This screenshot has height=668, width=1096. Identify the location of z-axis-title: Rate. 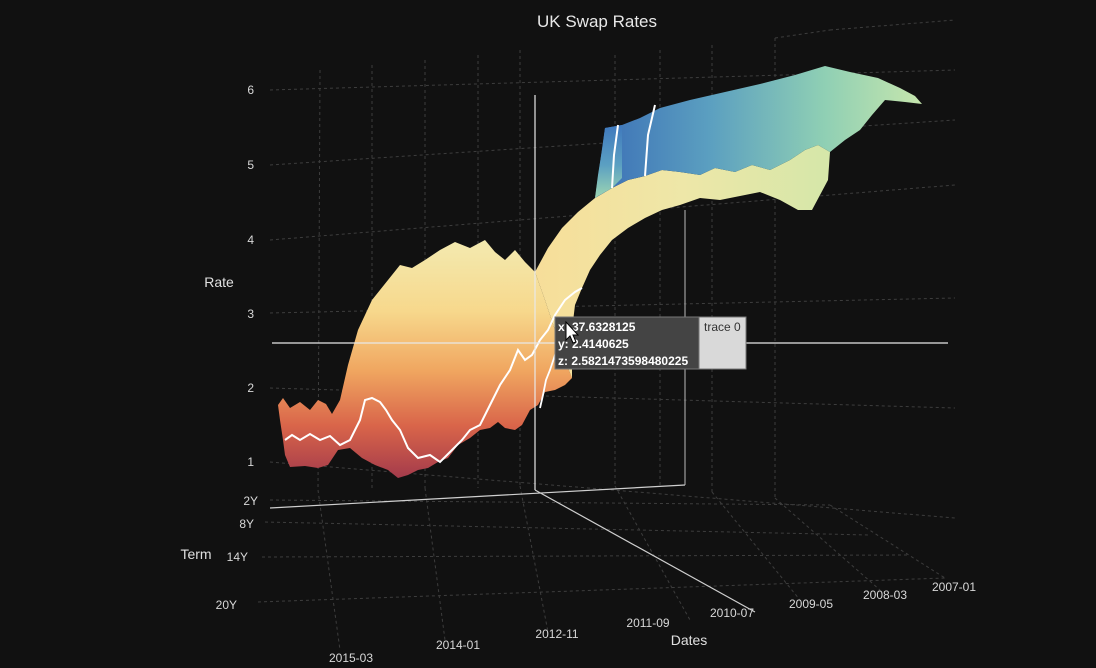
(219, 282).